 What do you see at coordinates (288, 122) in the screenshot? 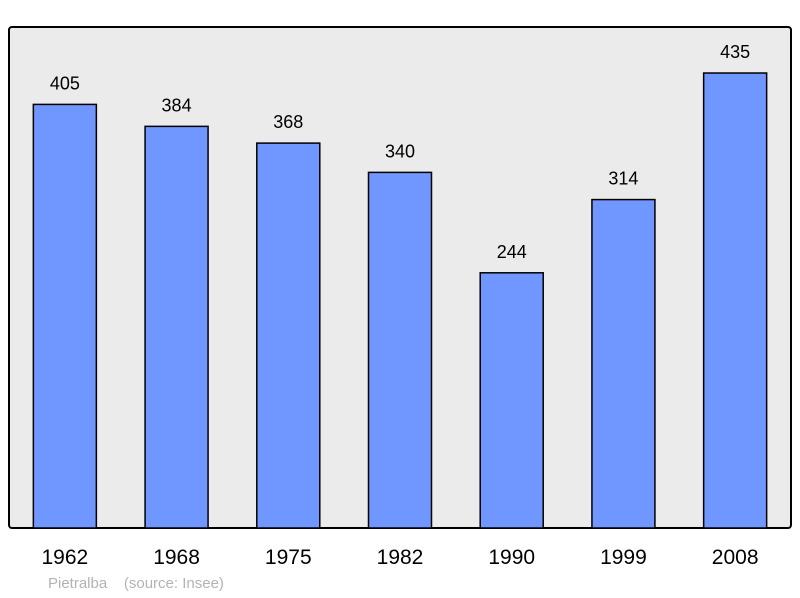
I see `data-label-1975: 368` at bounding box center [288, 122].